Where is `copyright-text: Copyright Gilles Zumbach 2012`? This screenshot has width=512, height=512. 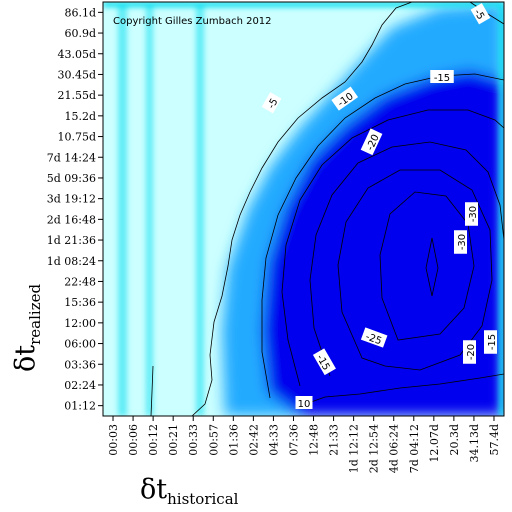 copyright-text: Copyright Gilles Zumbach 2012 is located at coordinates (192, 21).